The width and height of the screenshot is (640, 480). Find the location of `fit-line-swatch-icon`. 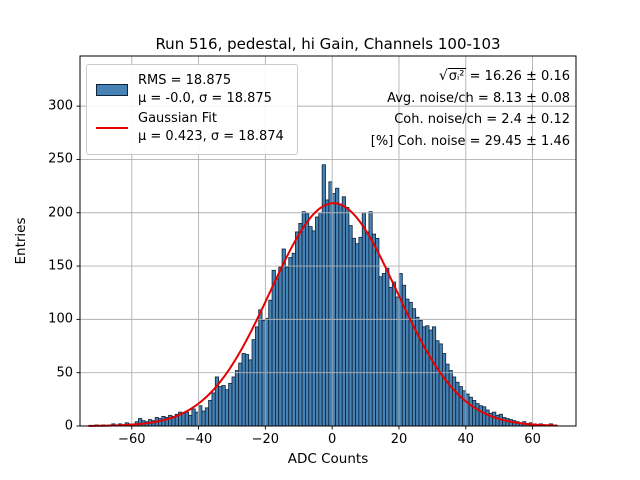

fit-line-swatch-icon is located at coordinates (112, 128).